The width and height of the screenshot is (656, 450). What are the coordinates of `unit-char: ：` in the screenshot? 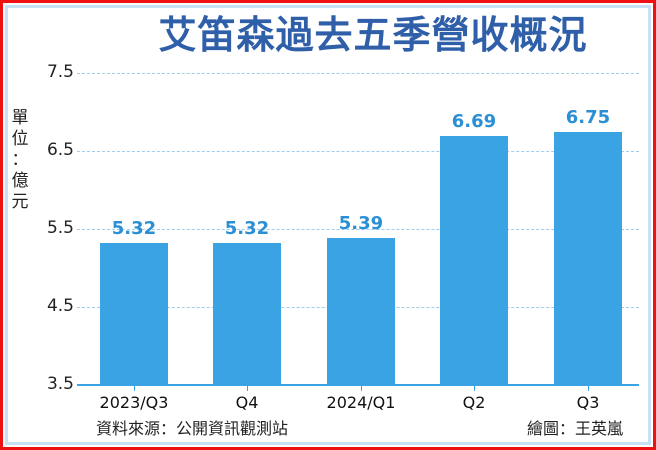 It's located at (20, 160).